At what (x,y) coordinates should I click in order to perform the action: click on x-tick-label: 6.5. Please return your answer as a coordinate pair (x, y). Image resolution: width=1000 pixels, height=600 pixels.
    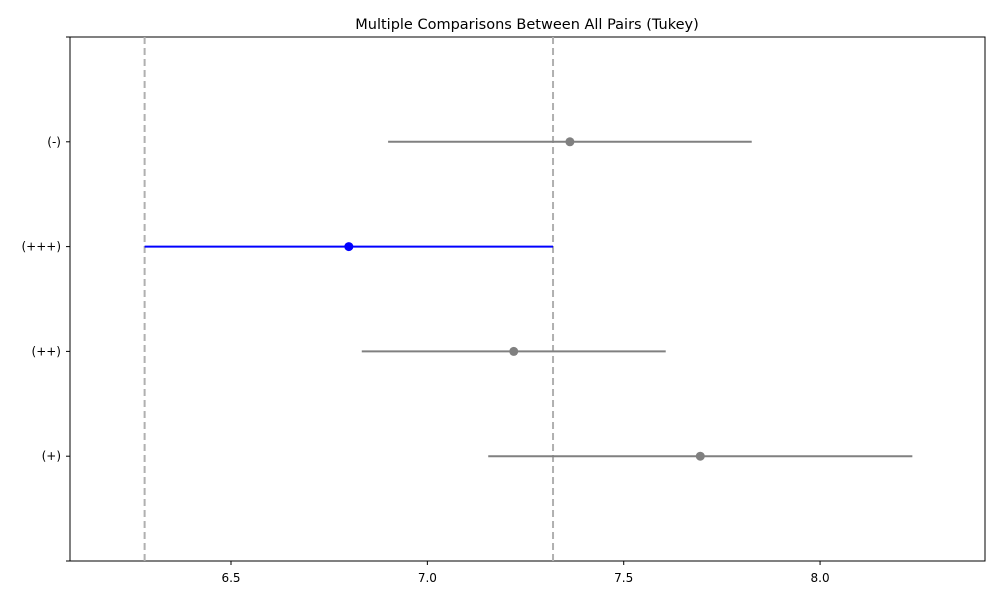
    Looking at the image, I should click on (230, 578).